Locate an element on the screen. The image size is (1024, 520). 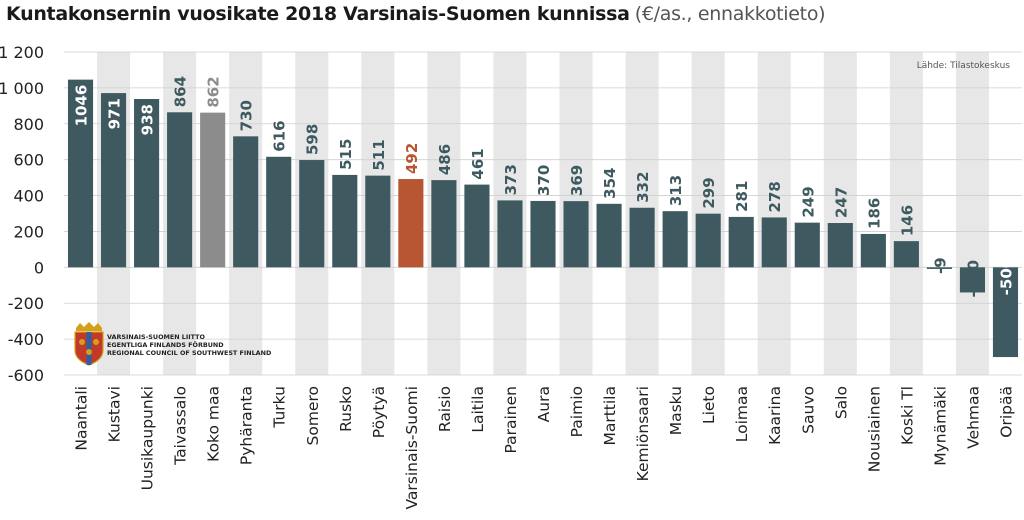
value-label: 971 is located at coordinates (115, 113).